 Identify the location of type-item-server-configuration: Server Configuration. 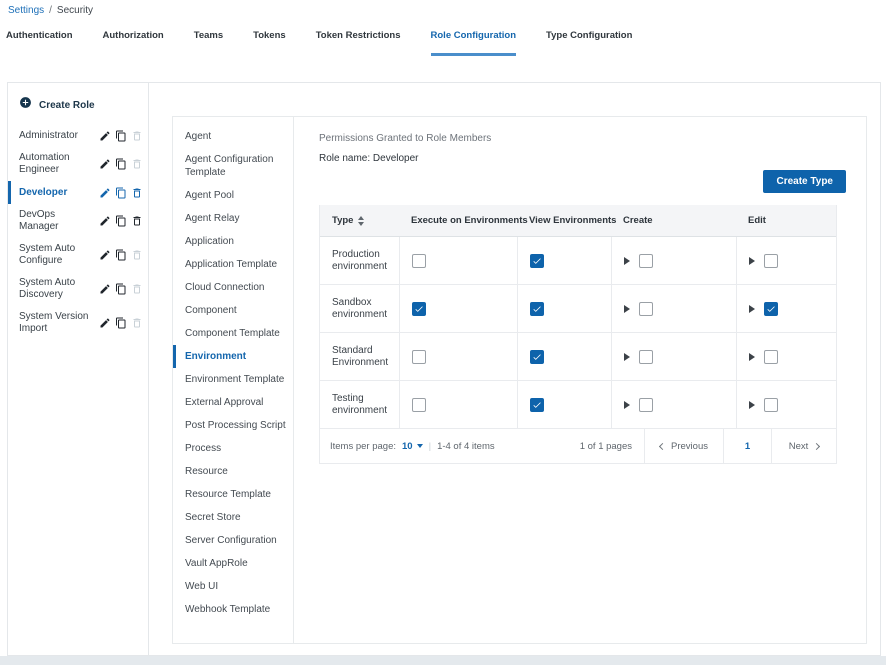
(231, 540).